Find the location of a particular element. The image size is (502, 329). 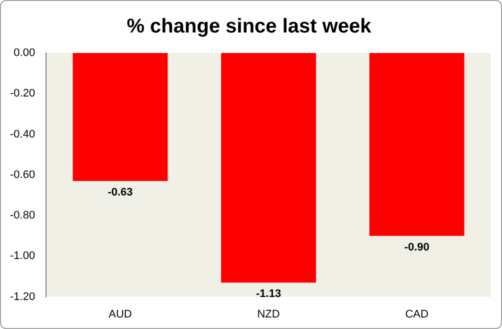

y-tick-label: -0.80 is located at coordinates (23, 216).